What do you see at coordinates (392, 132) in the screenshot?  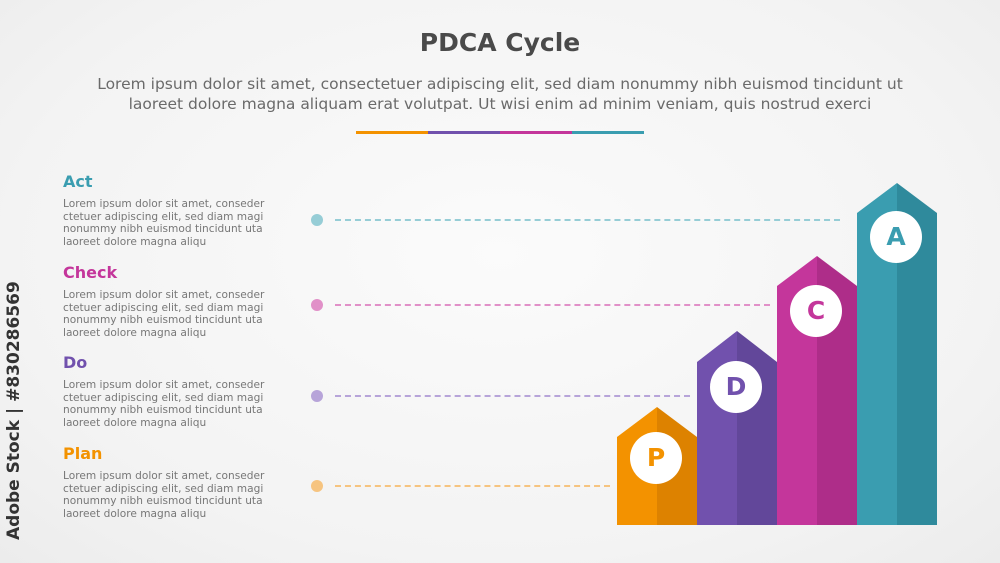 I see `divider-plan` at bounding box center [392, 132].